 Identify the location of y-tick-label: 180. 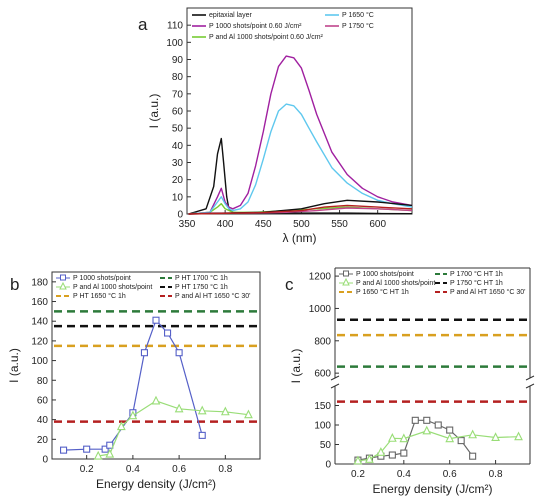
(39, 282).